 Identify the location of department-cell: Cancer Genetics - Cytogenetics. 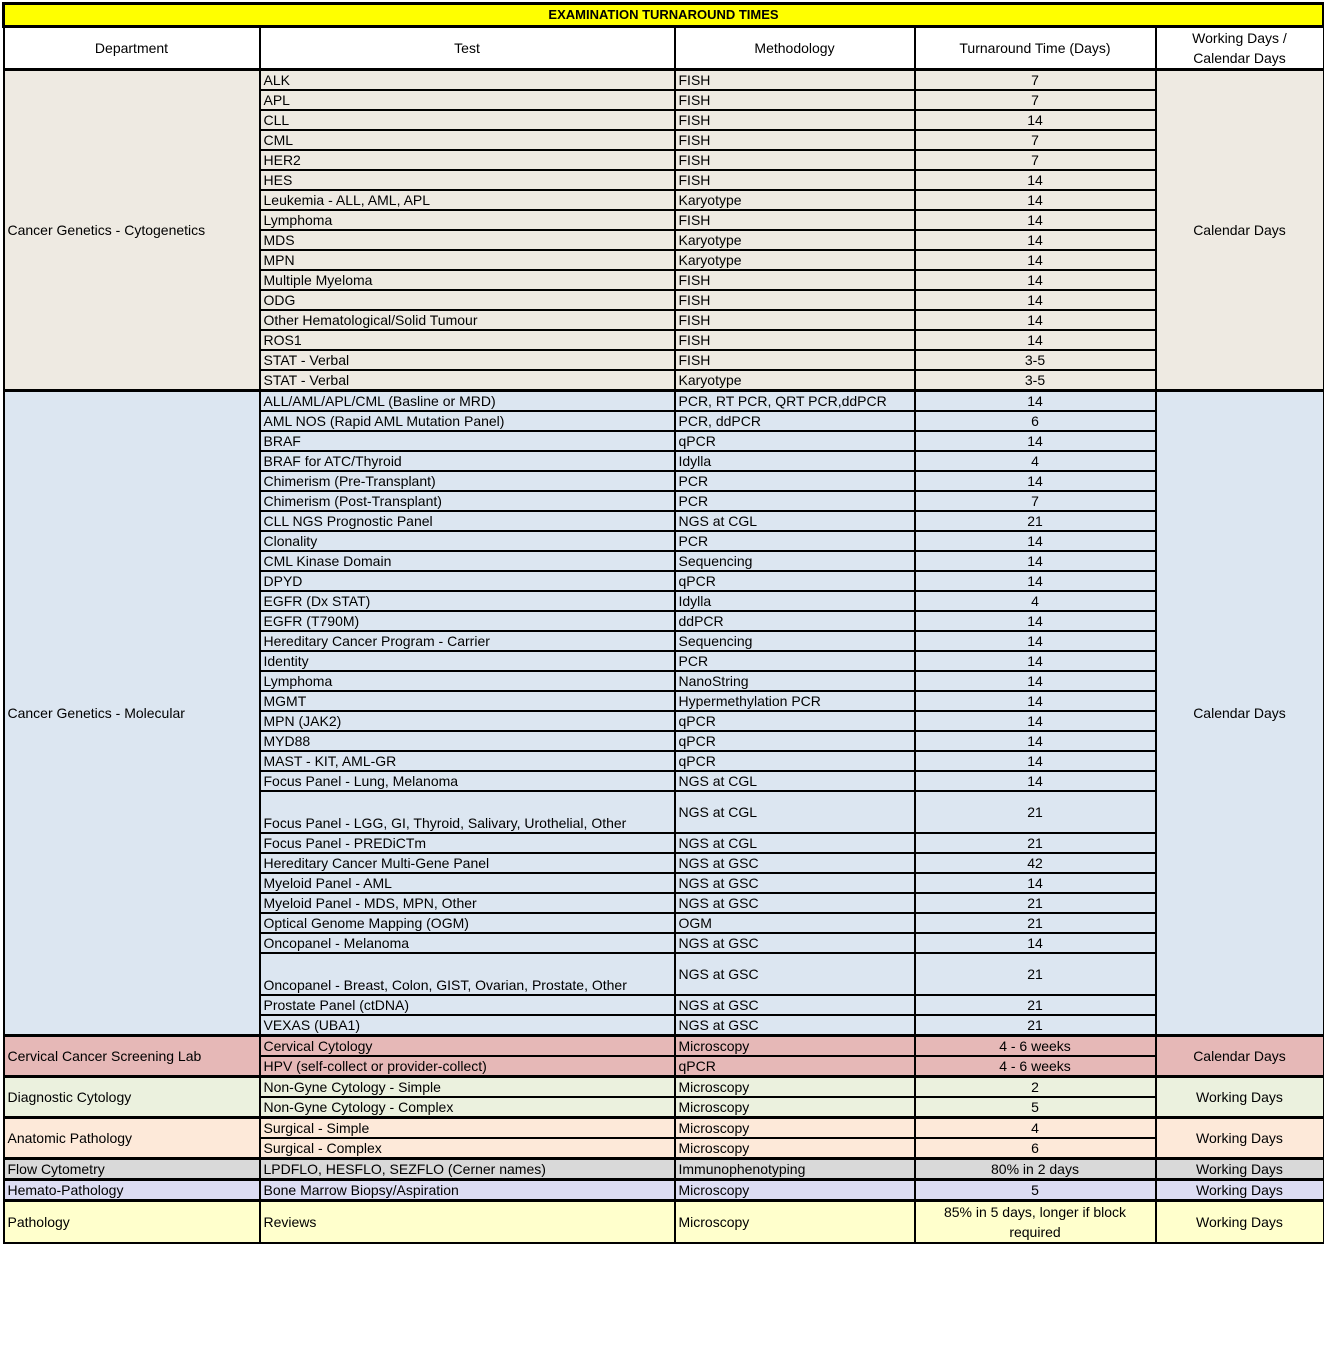
(131, 230).